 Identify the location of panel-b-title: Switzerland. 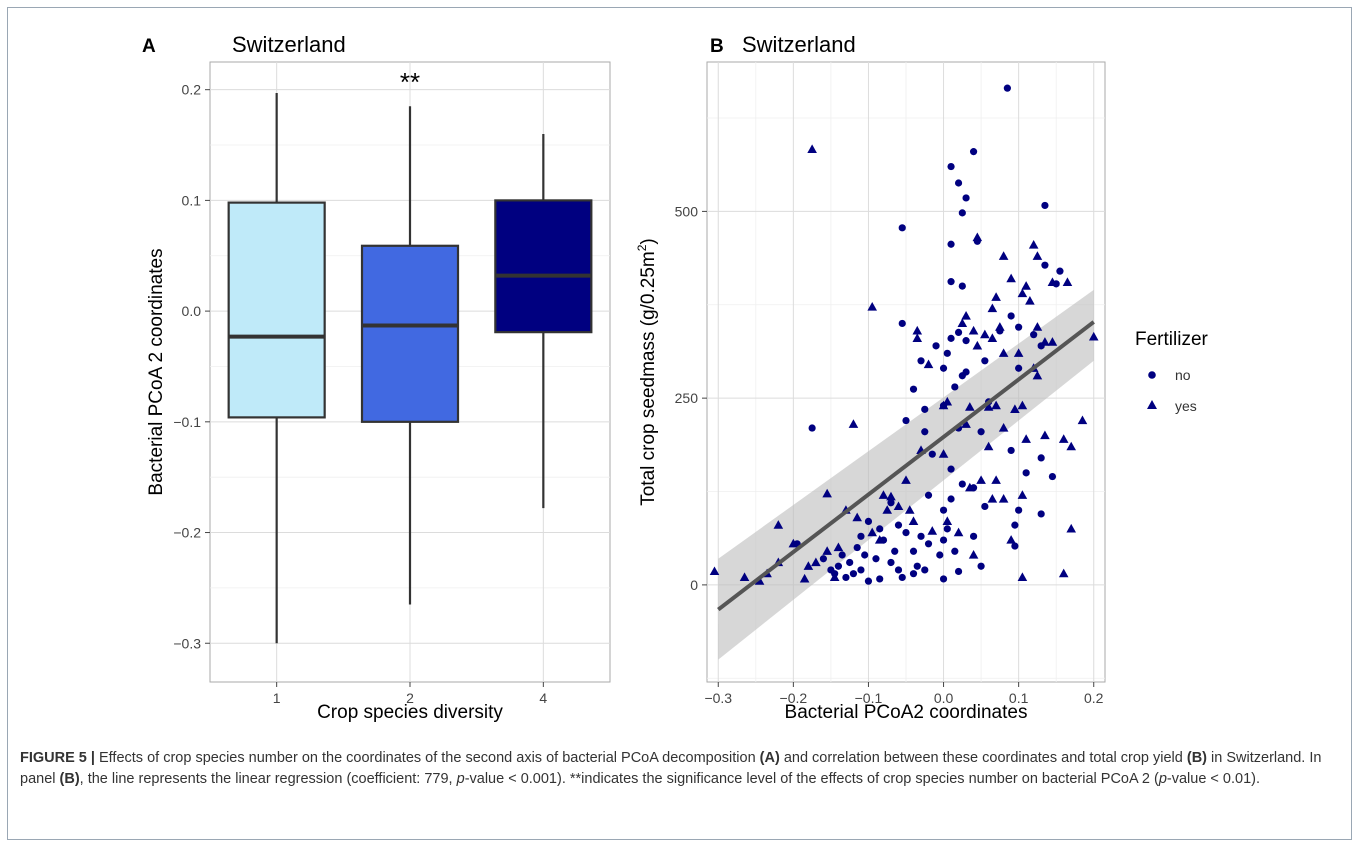
(799, 44).